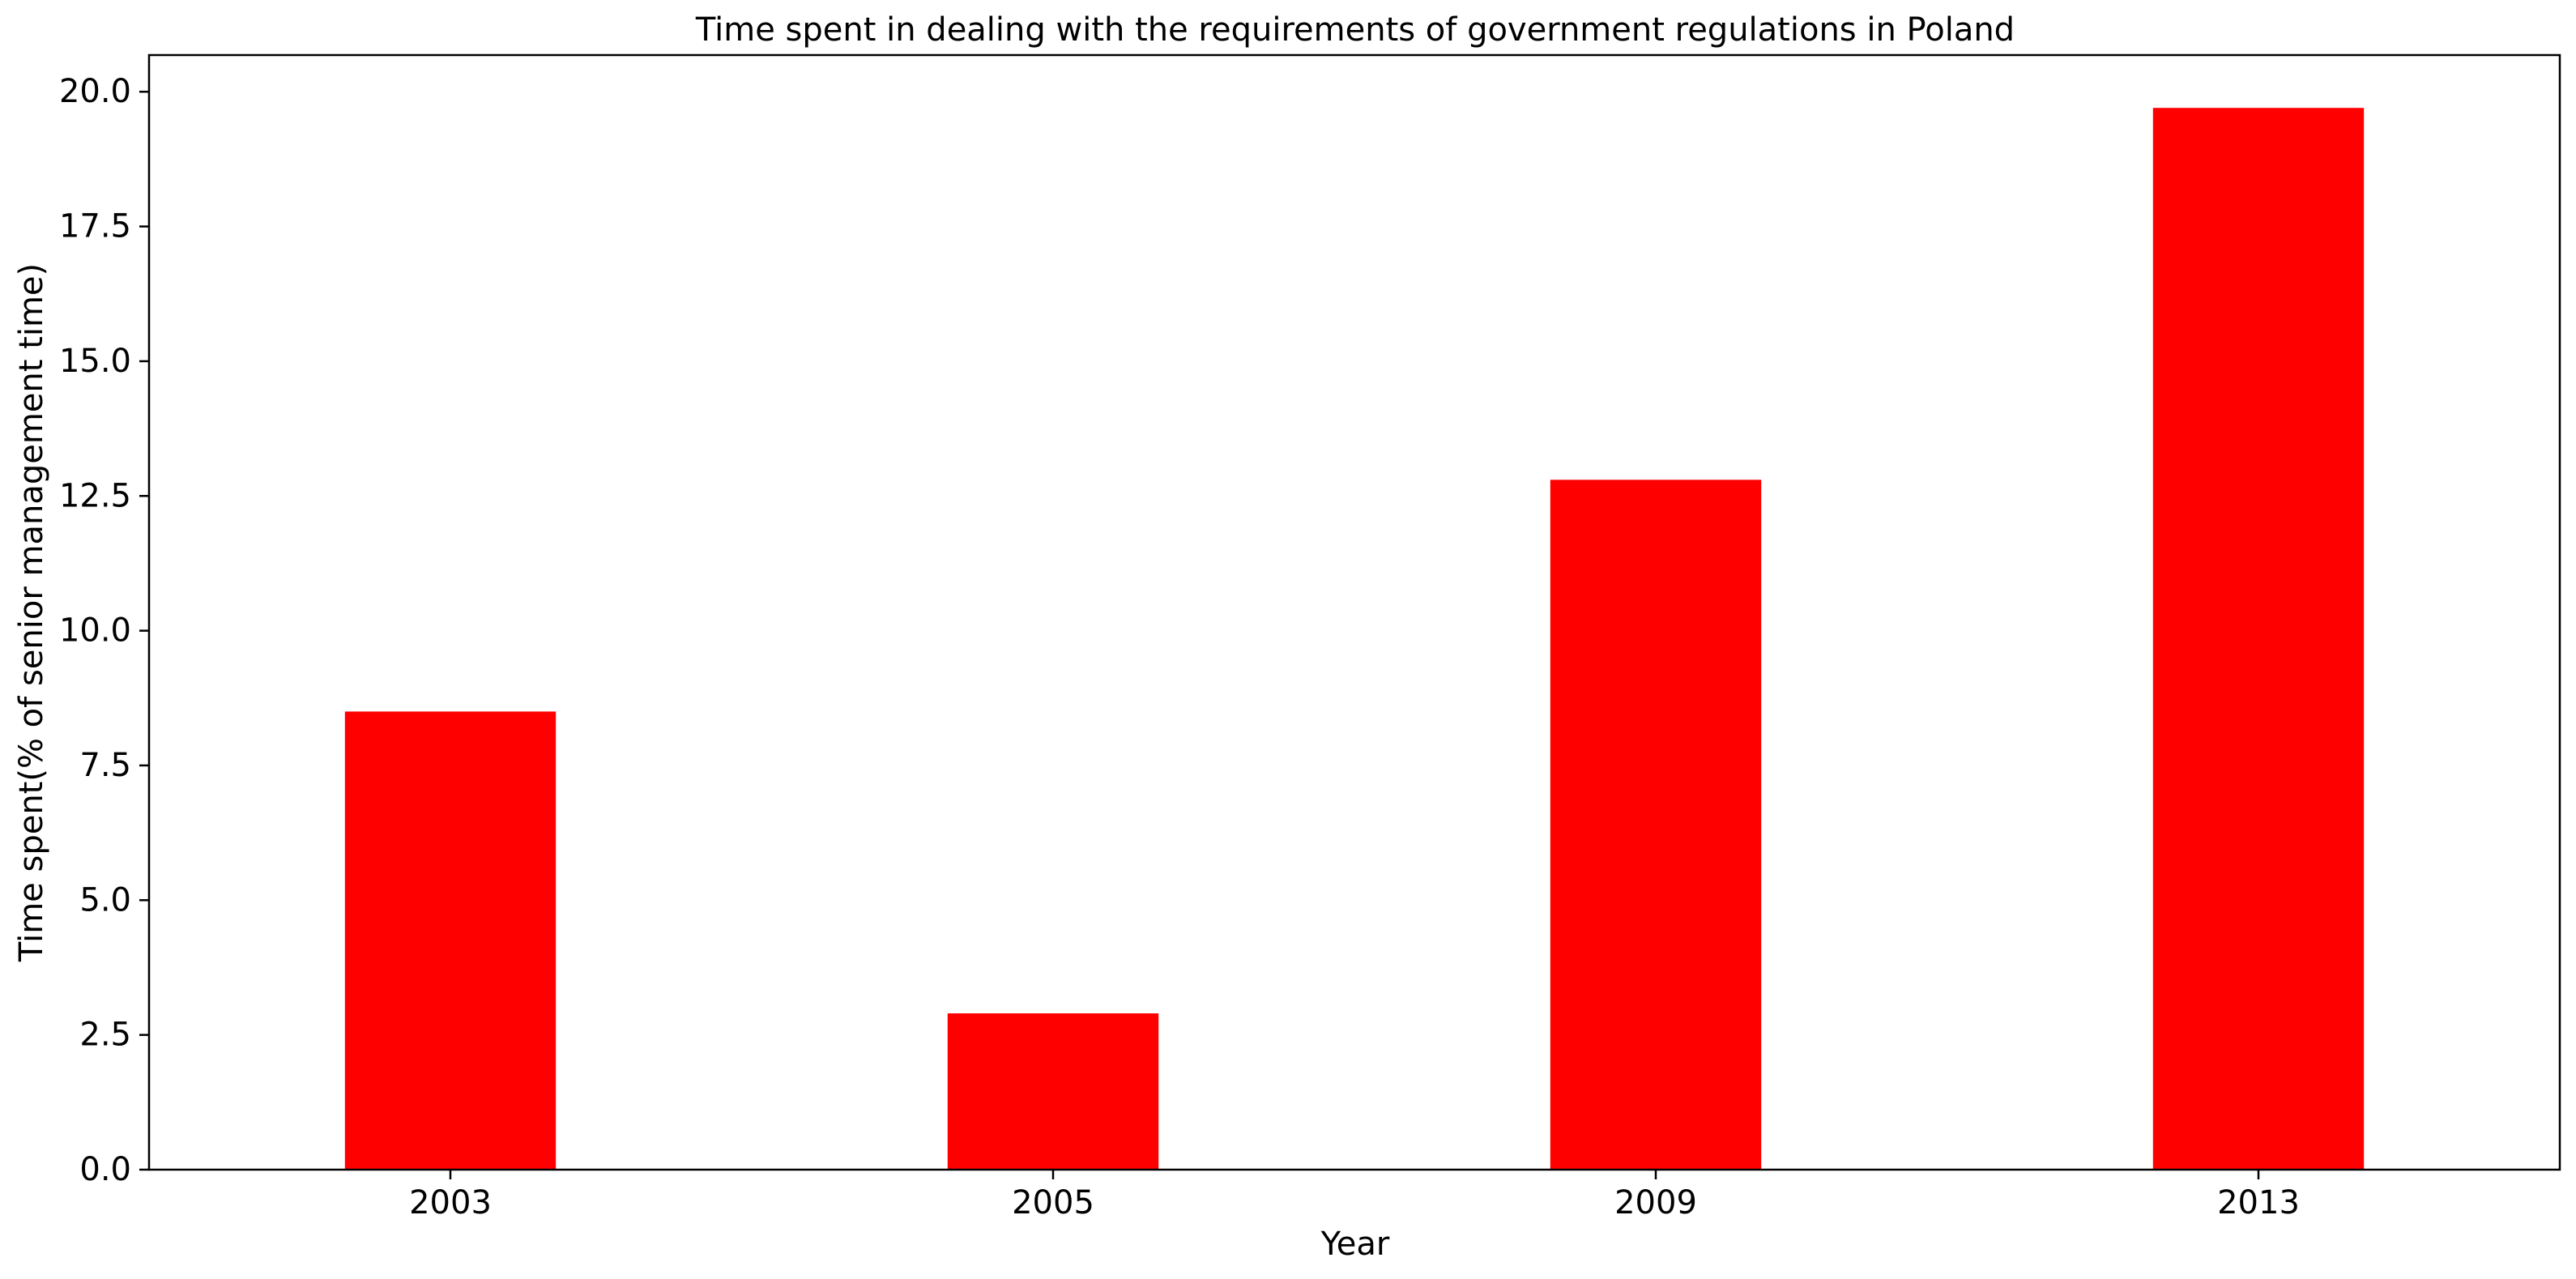 Image resolution: width=2576 pixels, height=1279 pixels. What do you see at coordinates (1354, 1195) in the screenshot?
I see `x-axis-ticks: 2003 2005 2009 2013` at bounding box center [1354, 1195].